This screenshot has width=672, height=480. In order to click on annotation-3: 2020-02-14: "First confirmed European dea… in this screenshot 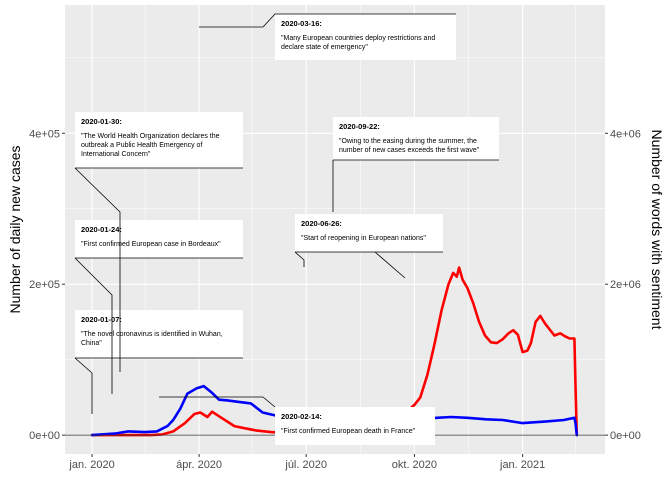, I will do `click(297, 420)`.